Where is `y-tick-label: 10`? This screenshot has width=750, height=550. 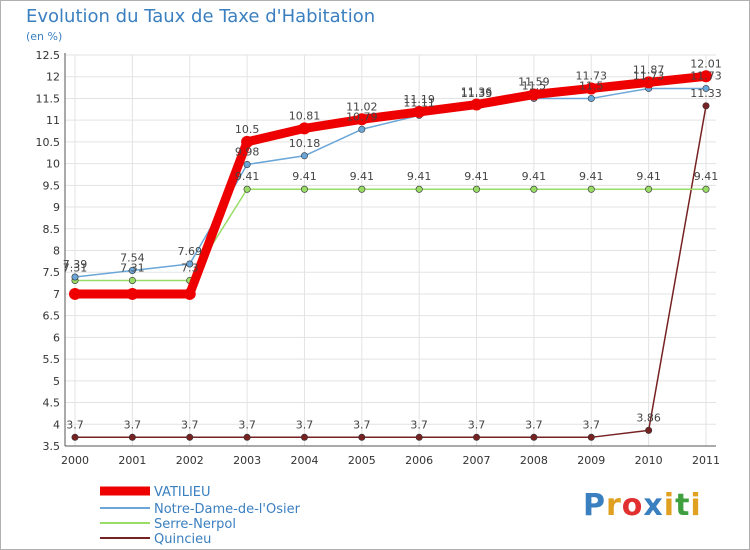 y-tick-label: 10 is located at coordinates (53, 164).